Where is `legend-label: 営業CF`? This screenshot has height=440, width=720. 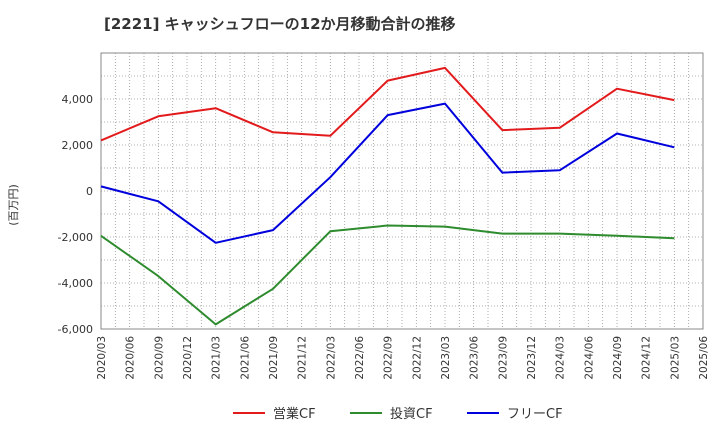
legend-label: 営業CF is located at coordinates (294, 414).